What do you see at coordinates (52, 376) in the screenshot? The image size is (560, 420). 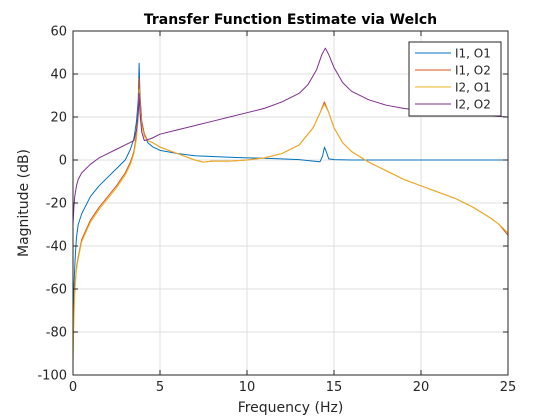 I see `y-tick-label: -100` at bounding box center [52, 376].